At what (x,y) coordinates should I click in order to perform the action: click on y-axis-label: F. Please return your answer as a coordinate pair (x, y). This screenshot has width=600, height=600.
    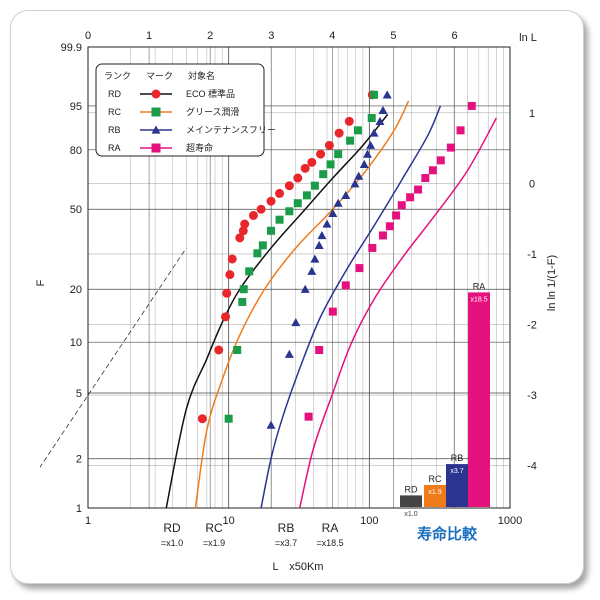
    Looking at the image, I should click on (41, 282).